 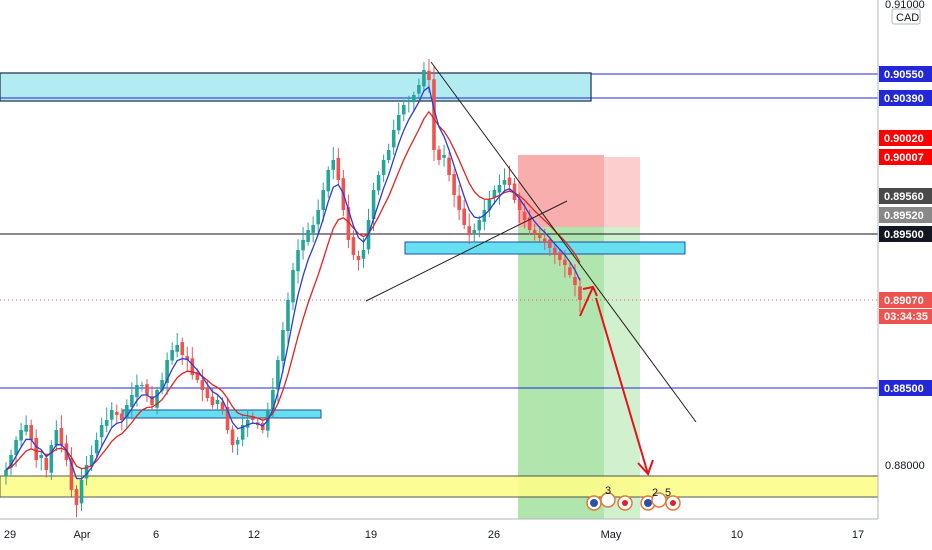 What do you see at coordinates (466, 251) in the screenshot?
I see `rising-trendline` at bounding box center [466, 251].